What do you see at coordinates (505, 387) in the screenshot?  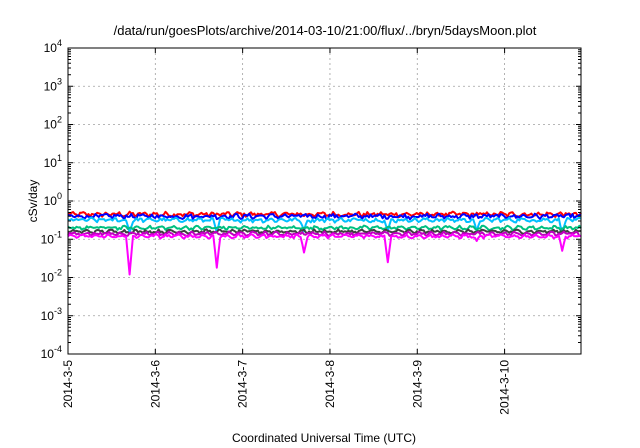 I see `x-tick-label: 2014-3-10` at bounding box center [505, 387].